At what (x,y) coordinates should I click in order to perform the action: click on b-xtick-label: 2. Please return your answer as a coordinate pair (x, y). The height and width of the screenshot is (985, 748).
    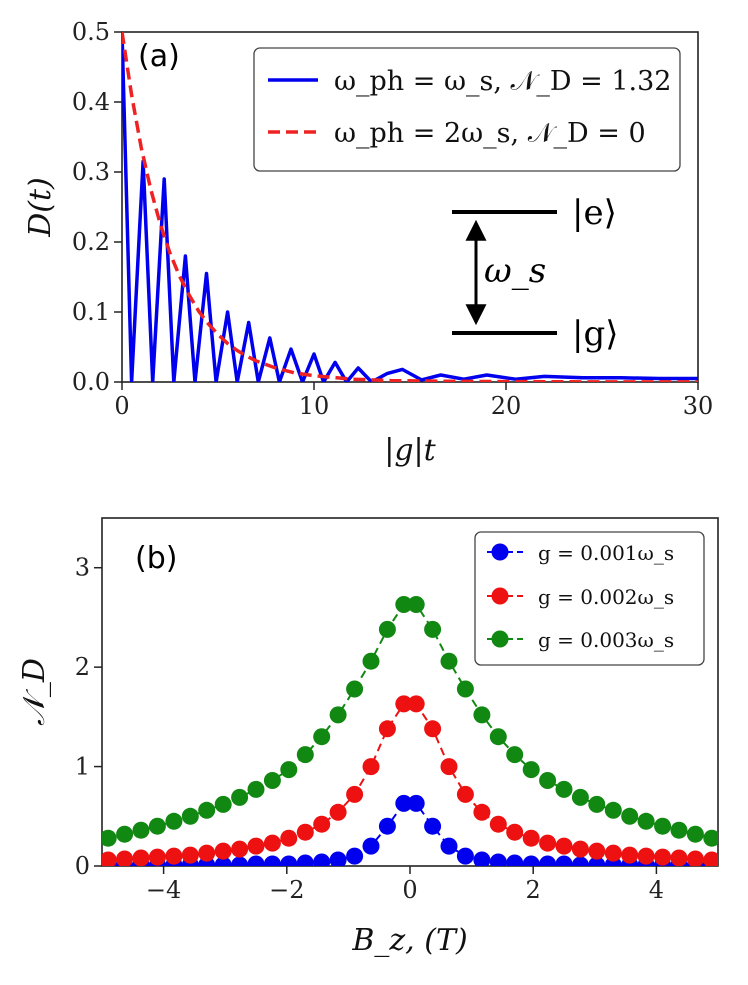
    Looking at the image, I should click on (533, 890).